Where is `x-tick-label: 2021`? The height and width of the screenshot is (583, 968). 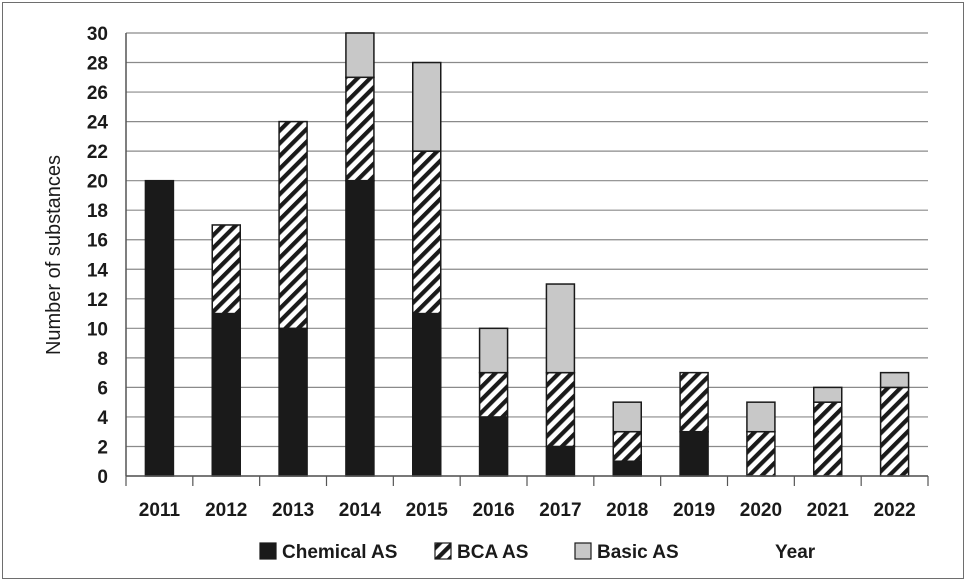
x-tick-label: 2021 is located at coordinates (828, 510).